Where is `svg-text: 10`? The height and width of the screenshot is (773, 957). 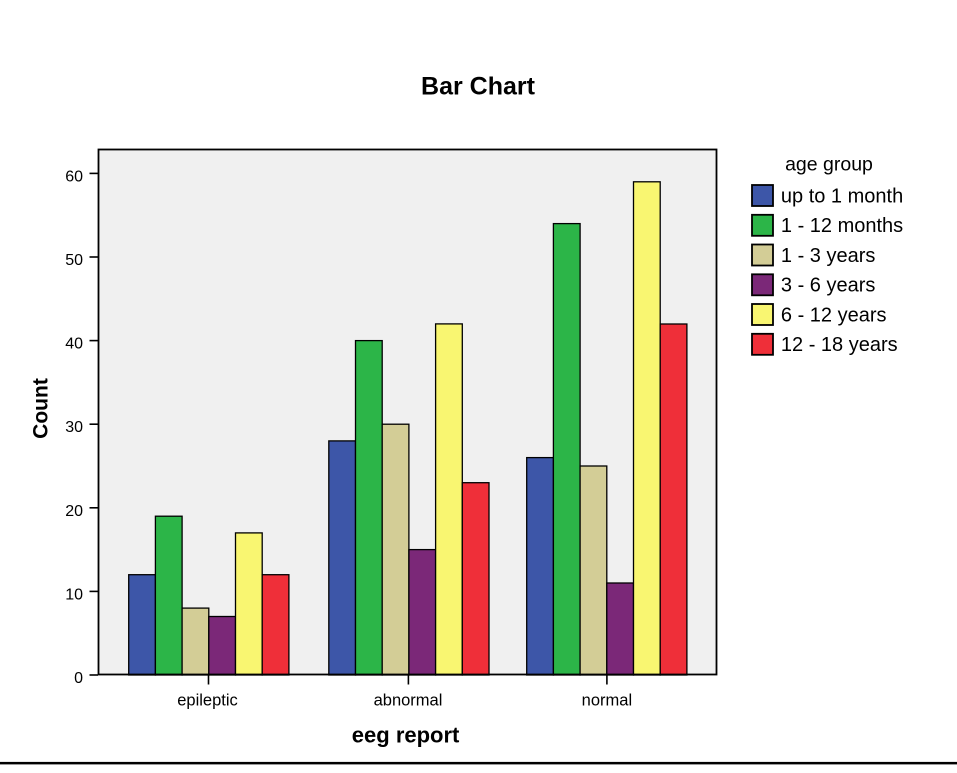 svg-text: 10 is located at coordinates (74, 594).